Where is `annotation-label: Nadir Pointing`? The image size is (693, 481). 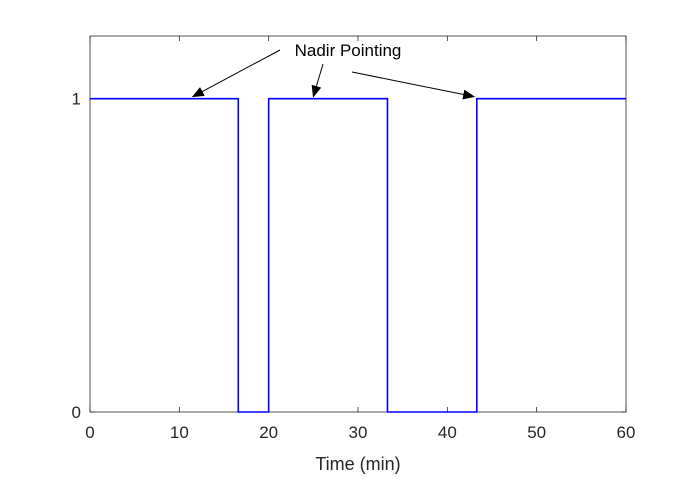 annotation-label: Nadir Pointing is located at coordinates (348, 50).